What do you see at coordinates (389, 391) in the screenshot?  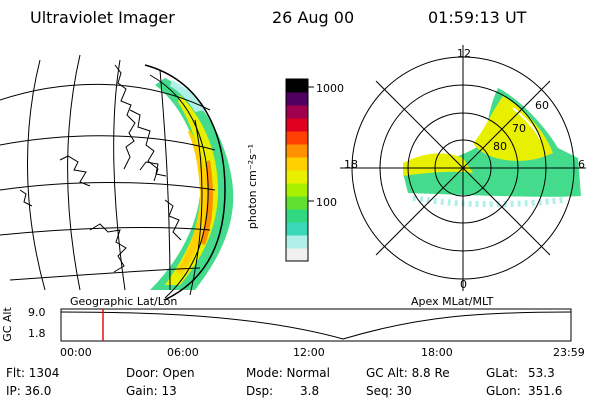 I see `sequence-number: Seq: 30` at bounding box center [389, 391].